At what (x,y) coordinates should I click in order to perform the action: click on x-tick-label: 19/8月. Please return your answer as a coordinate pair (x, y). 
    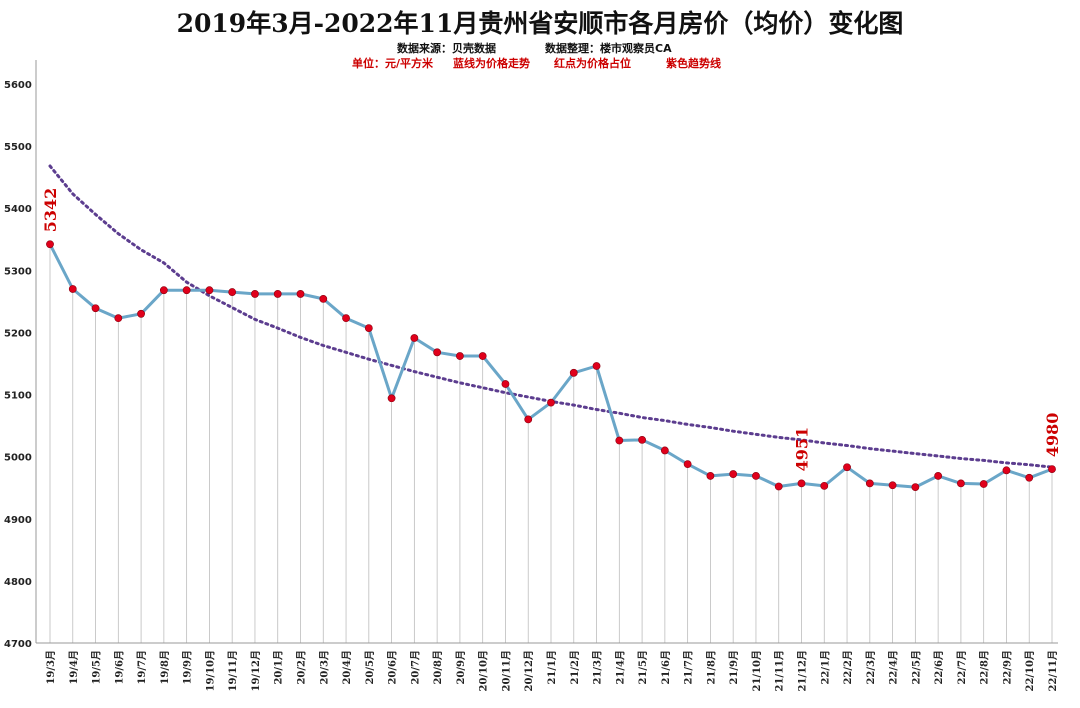
    Looking at the image, I should click on (165, 667).